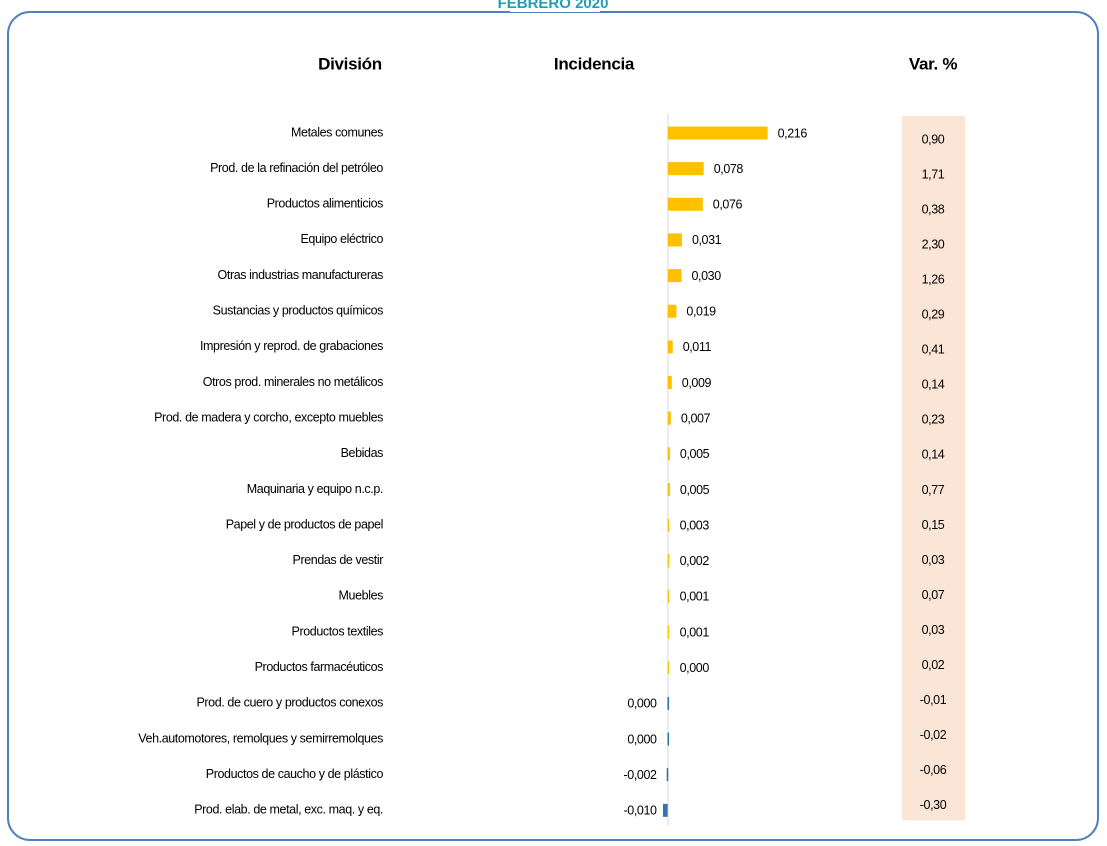 The height and width of the screenshot is (846, 1107). What do you see at coordinates (933, 350) in the screenshot?
I see `var-value: 0,41` at bounding box center [933, 350].